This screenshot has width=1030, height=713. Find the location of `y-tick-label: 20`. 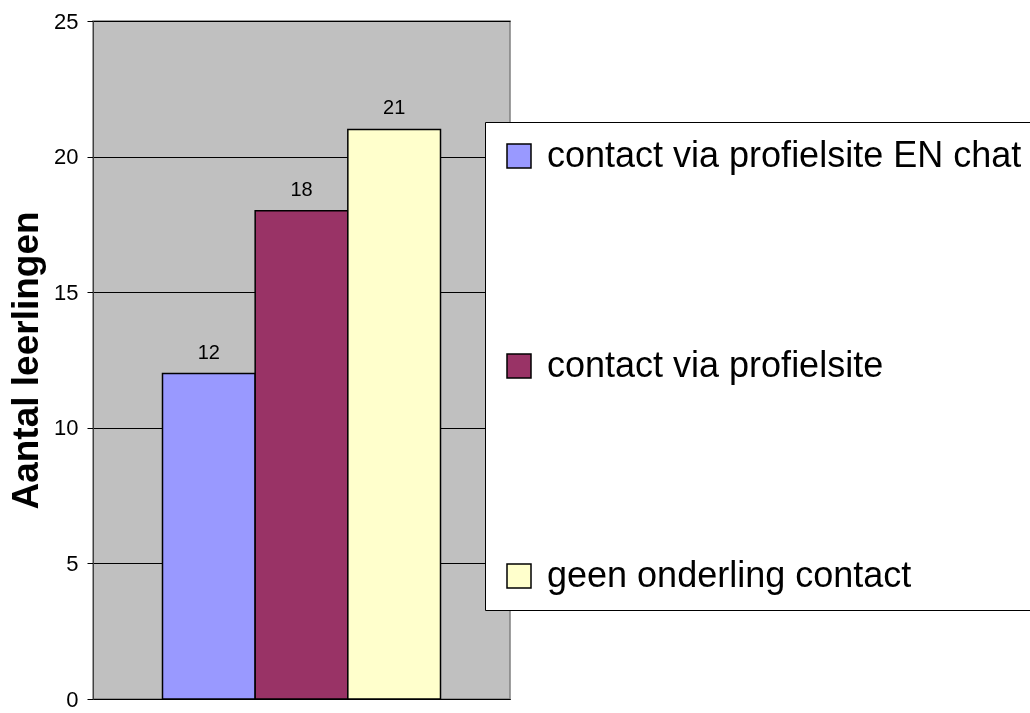

y-tick-label: 20 is located at coordinates (66, 157).